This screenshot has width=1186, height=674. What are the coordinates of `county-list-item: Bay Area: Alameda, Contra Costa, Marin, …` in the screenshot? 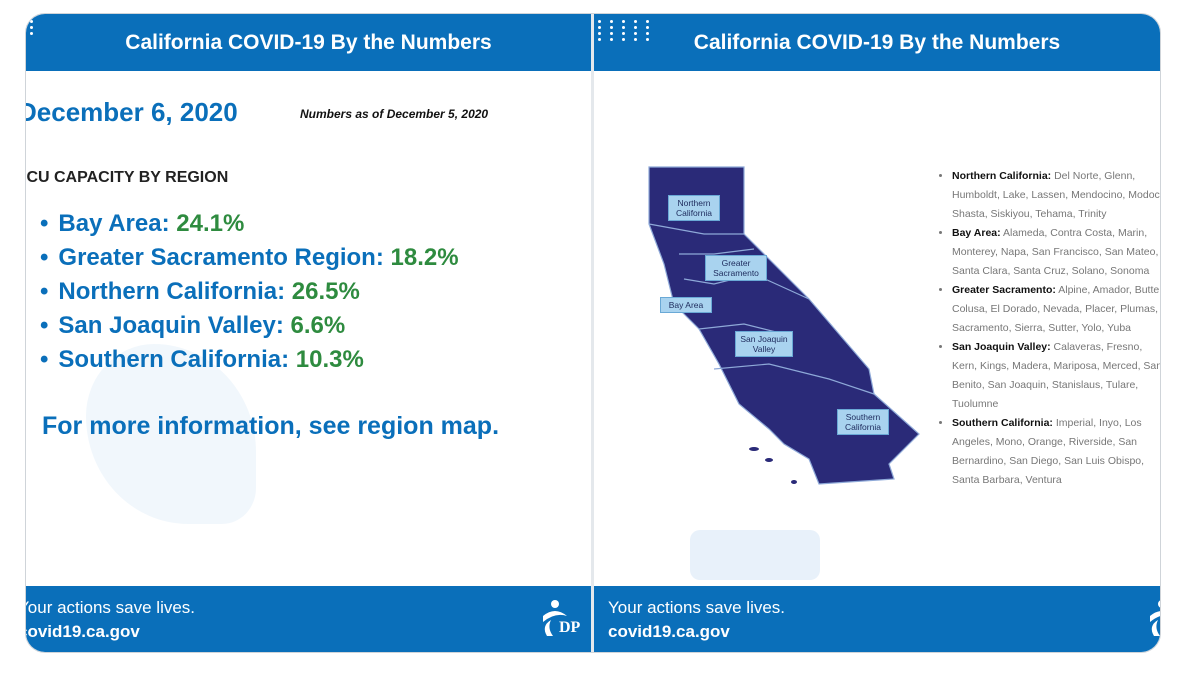 It's located at (1056, 252).